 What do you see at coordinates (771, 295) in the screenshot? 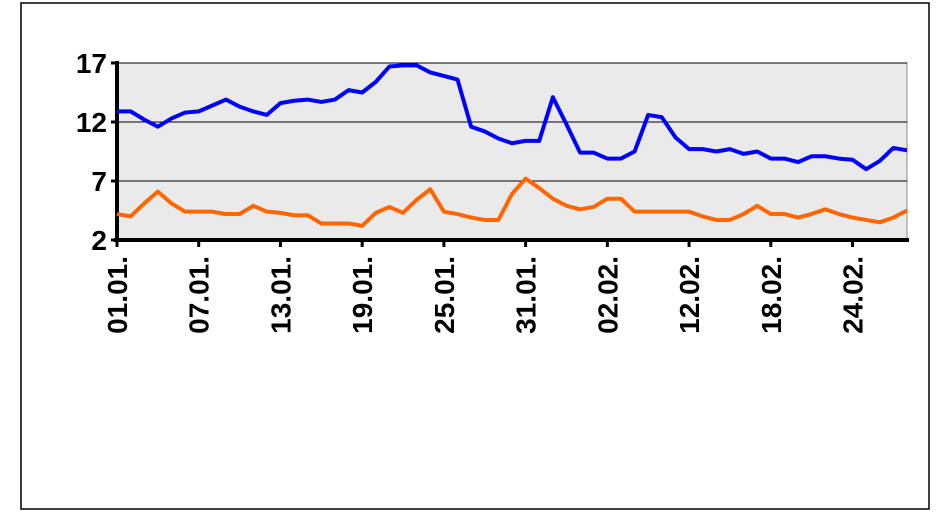
I see `x-tick-label: 18.02.` at bounding box center [771, 295].